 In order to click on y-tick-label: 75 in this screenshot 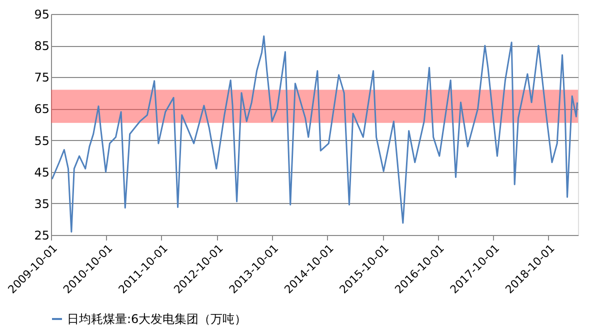, I will do `click(42, 77)`.